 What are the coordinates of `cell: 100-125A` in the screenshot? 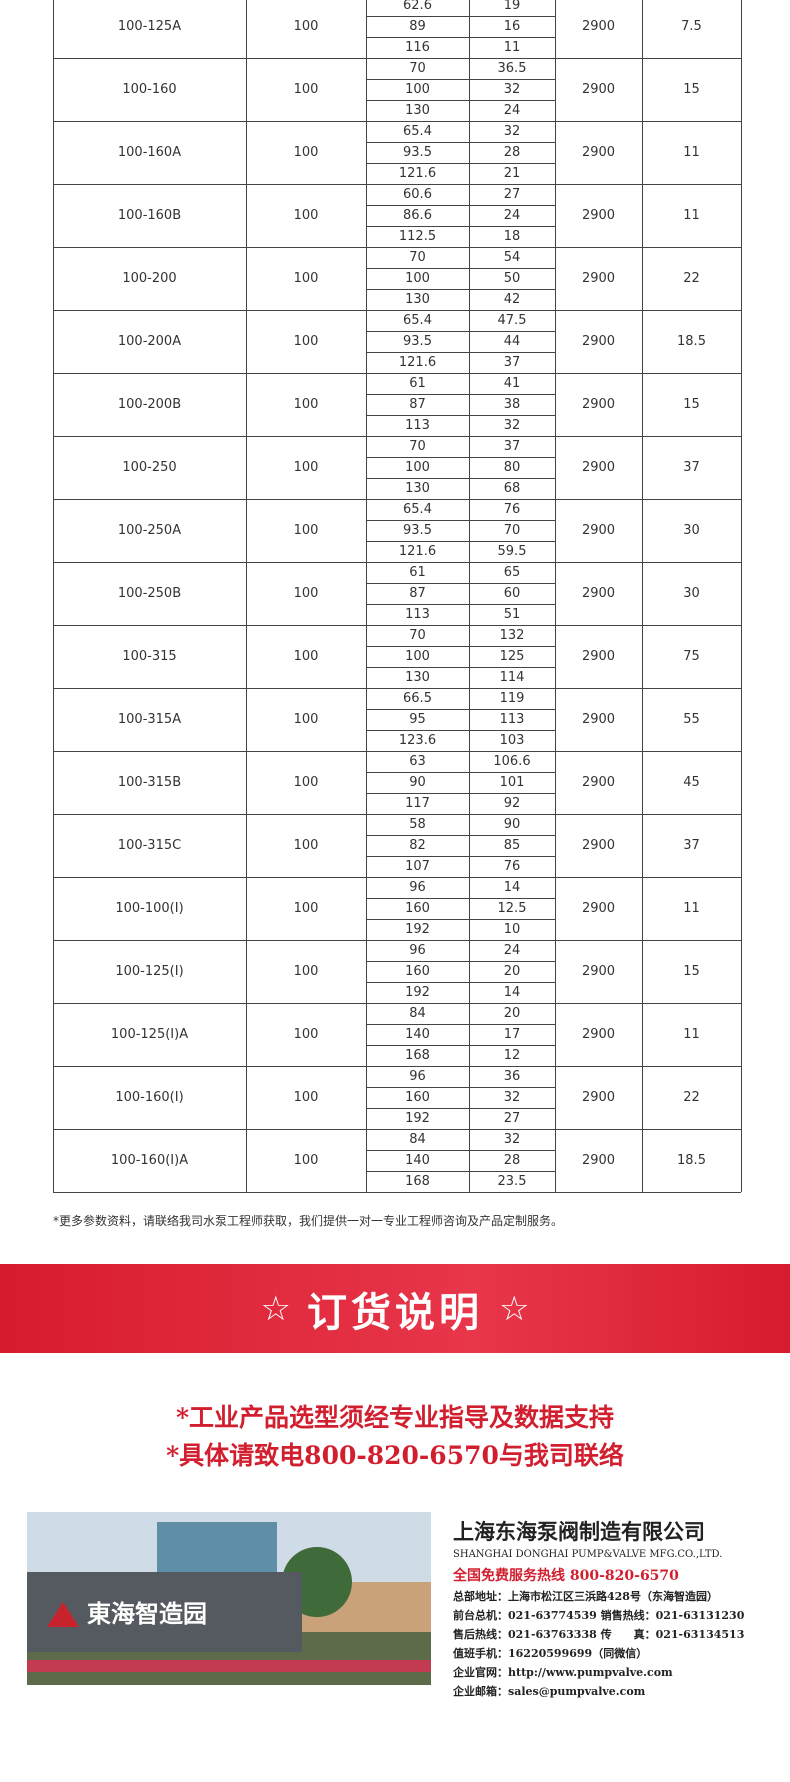 It's located at (149, 26).